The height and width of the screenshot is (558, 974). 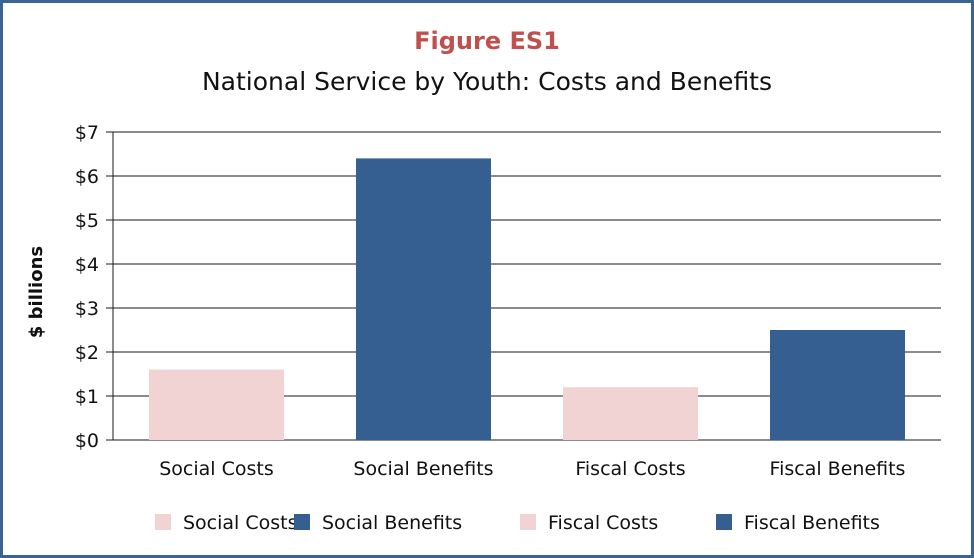 What do you see at coordinates (87, 441) in the screenshot?
I see `y-tick-label: $0` at bounding box center [87, 441].